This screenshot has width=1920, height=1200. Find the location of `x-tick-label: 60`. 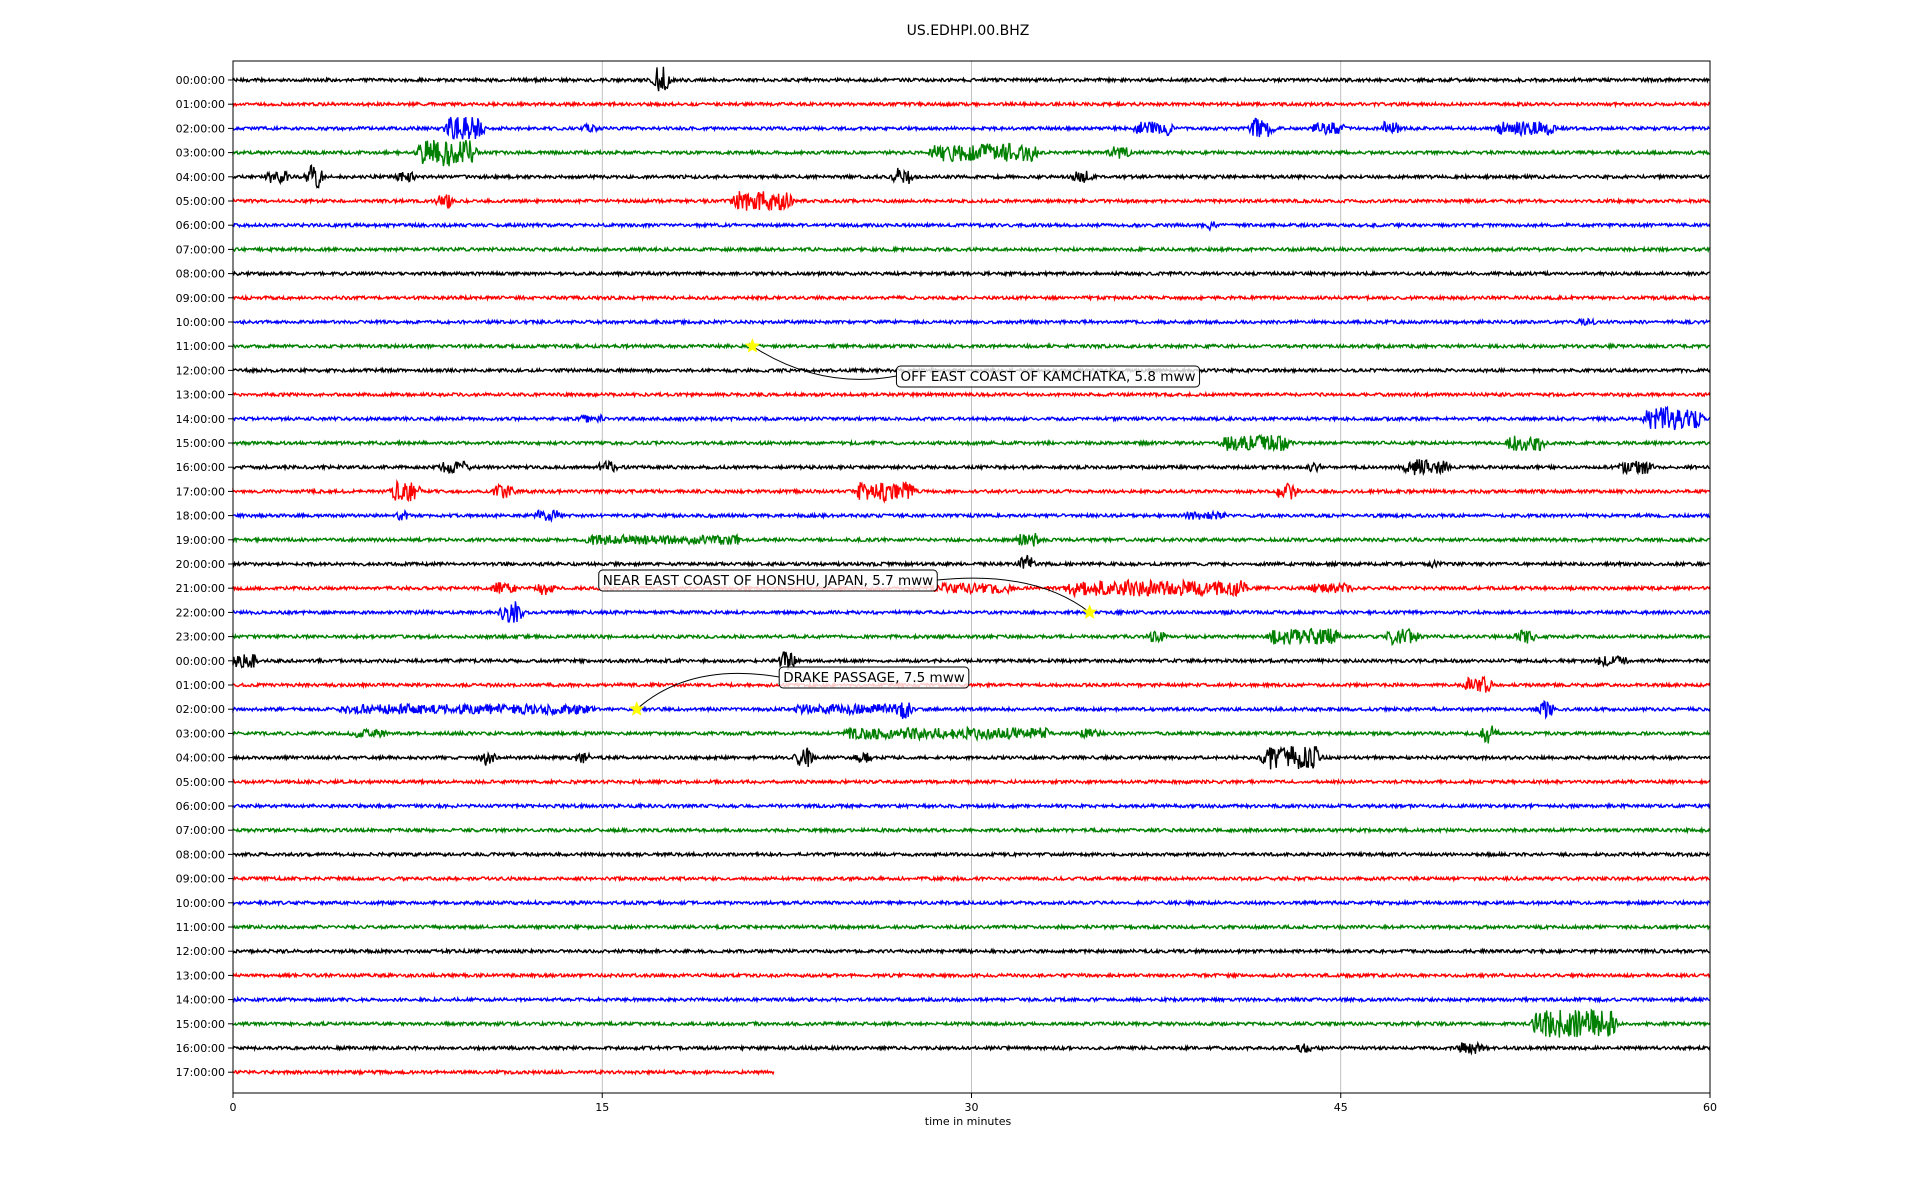

x-tick-label: 60 is located at coordinates (1710, 1107).